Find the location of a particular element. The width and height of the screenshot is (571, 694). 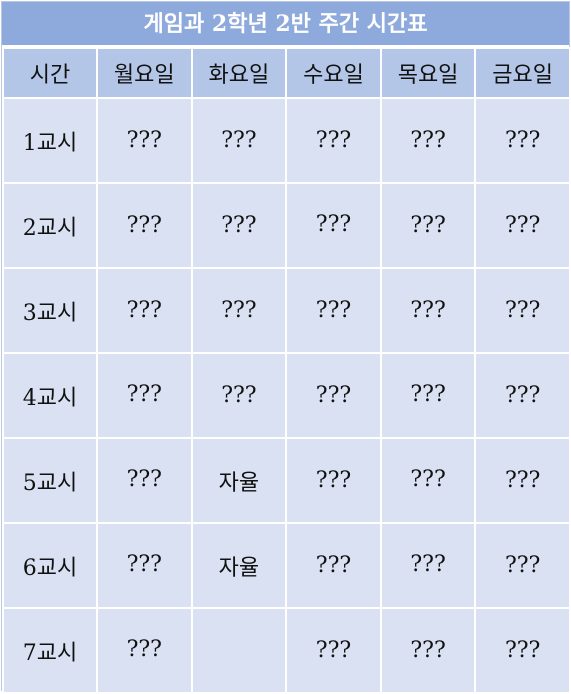

period-row-5: 5교시 ??? 자율 ??? ??? ??? is located at coordinates (286, 480).